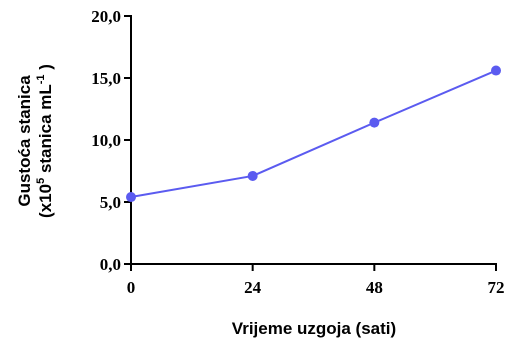 The width and height of the screenshot is (510, 349). I want to click on x-tick-label: 24, so click(253, 287).